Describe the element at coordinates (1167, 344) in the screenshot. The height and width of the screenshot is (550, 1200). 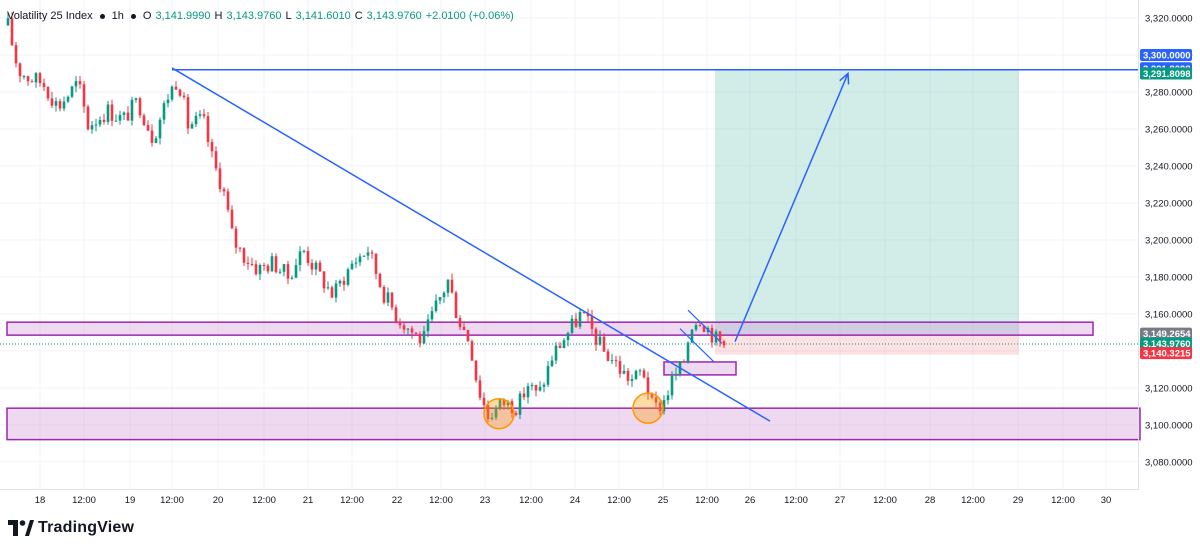
I see `price-tag-text: 3,143.9760` at that location.